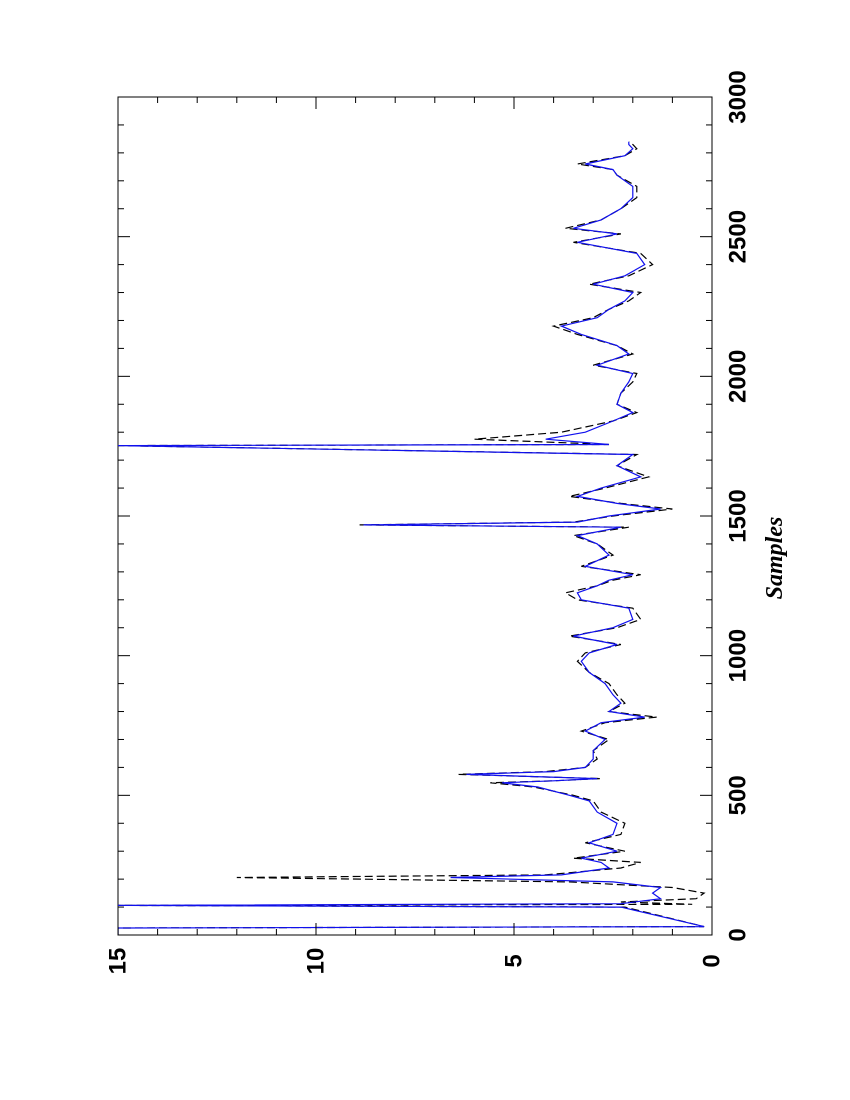 The image size is (850, 1100). Describe the element at coordinates (514, 960) in the screenshot. I see `y-tick-label: 5` at that location.